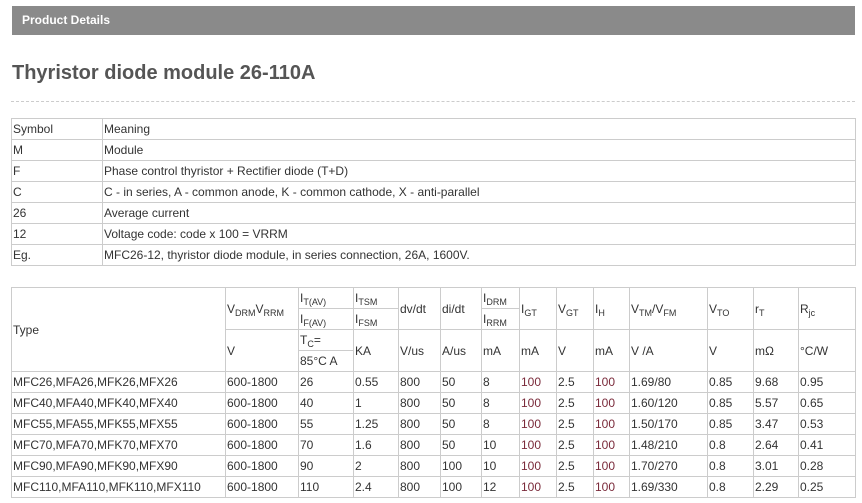 This screenshot has height=503, width=862. I want to click on idrm-unit: mA, so click(500, 350).